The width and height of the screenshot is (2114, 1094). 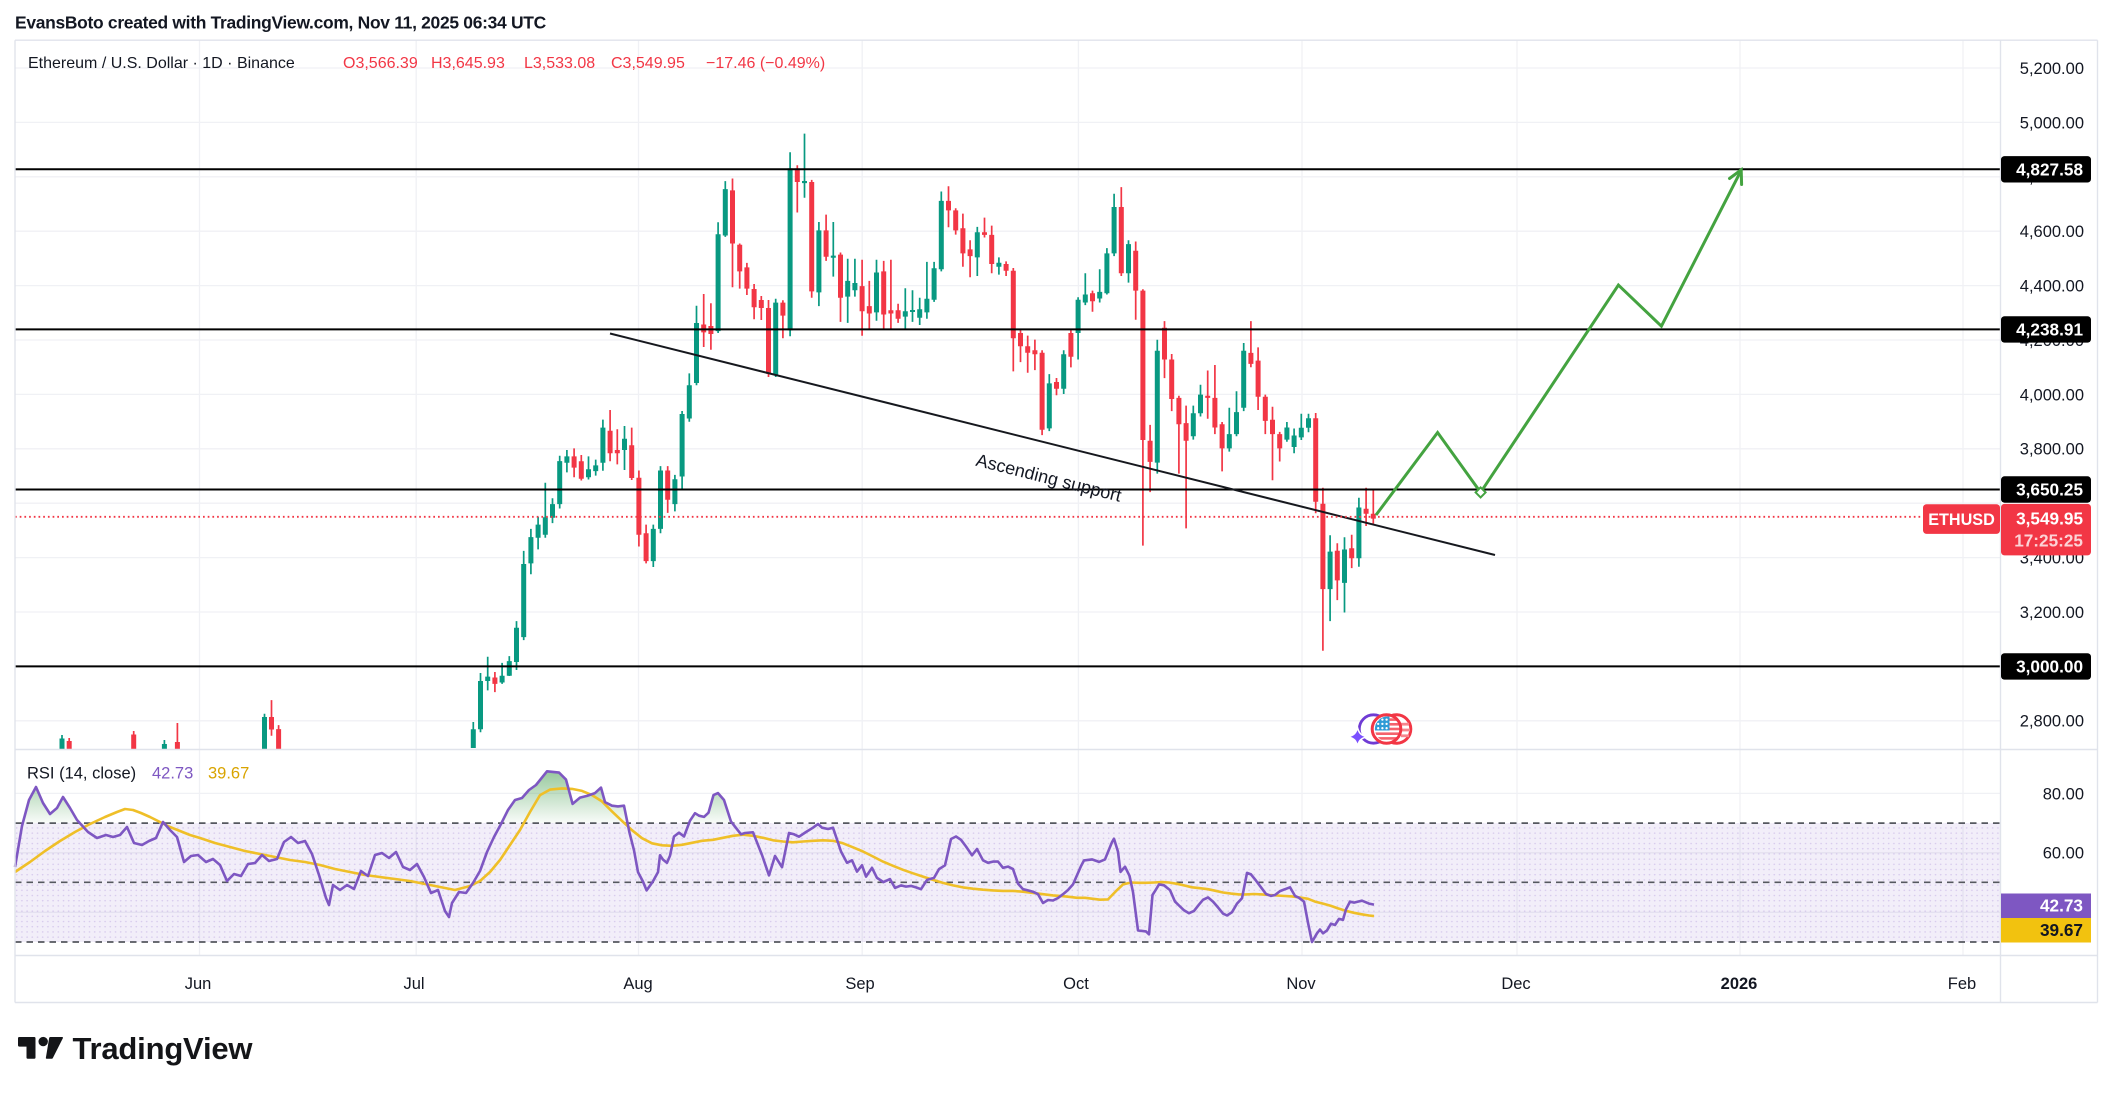 What do you see at coordinates (468, 63) in the screenshot?
I see `svg-text: H3,645.93` at bounding box center [468, 63].